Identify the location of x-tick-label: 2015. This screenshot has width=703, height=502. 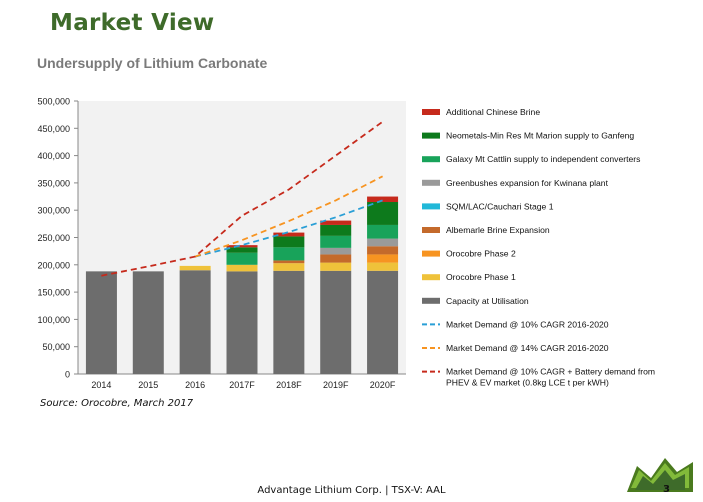
(148, 385).